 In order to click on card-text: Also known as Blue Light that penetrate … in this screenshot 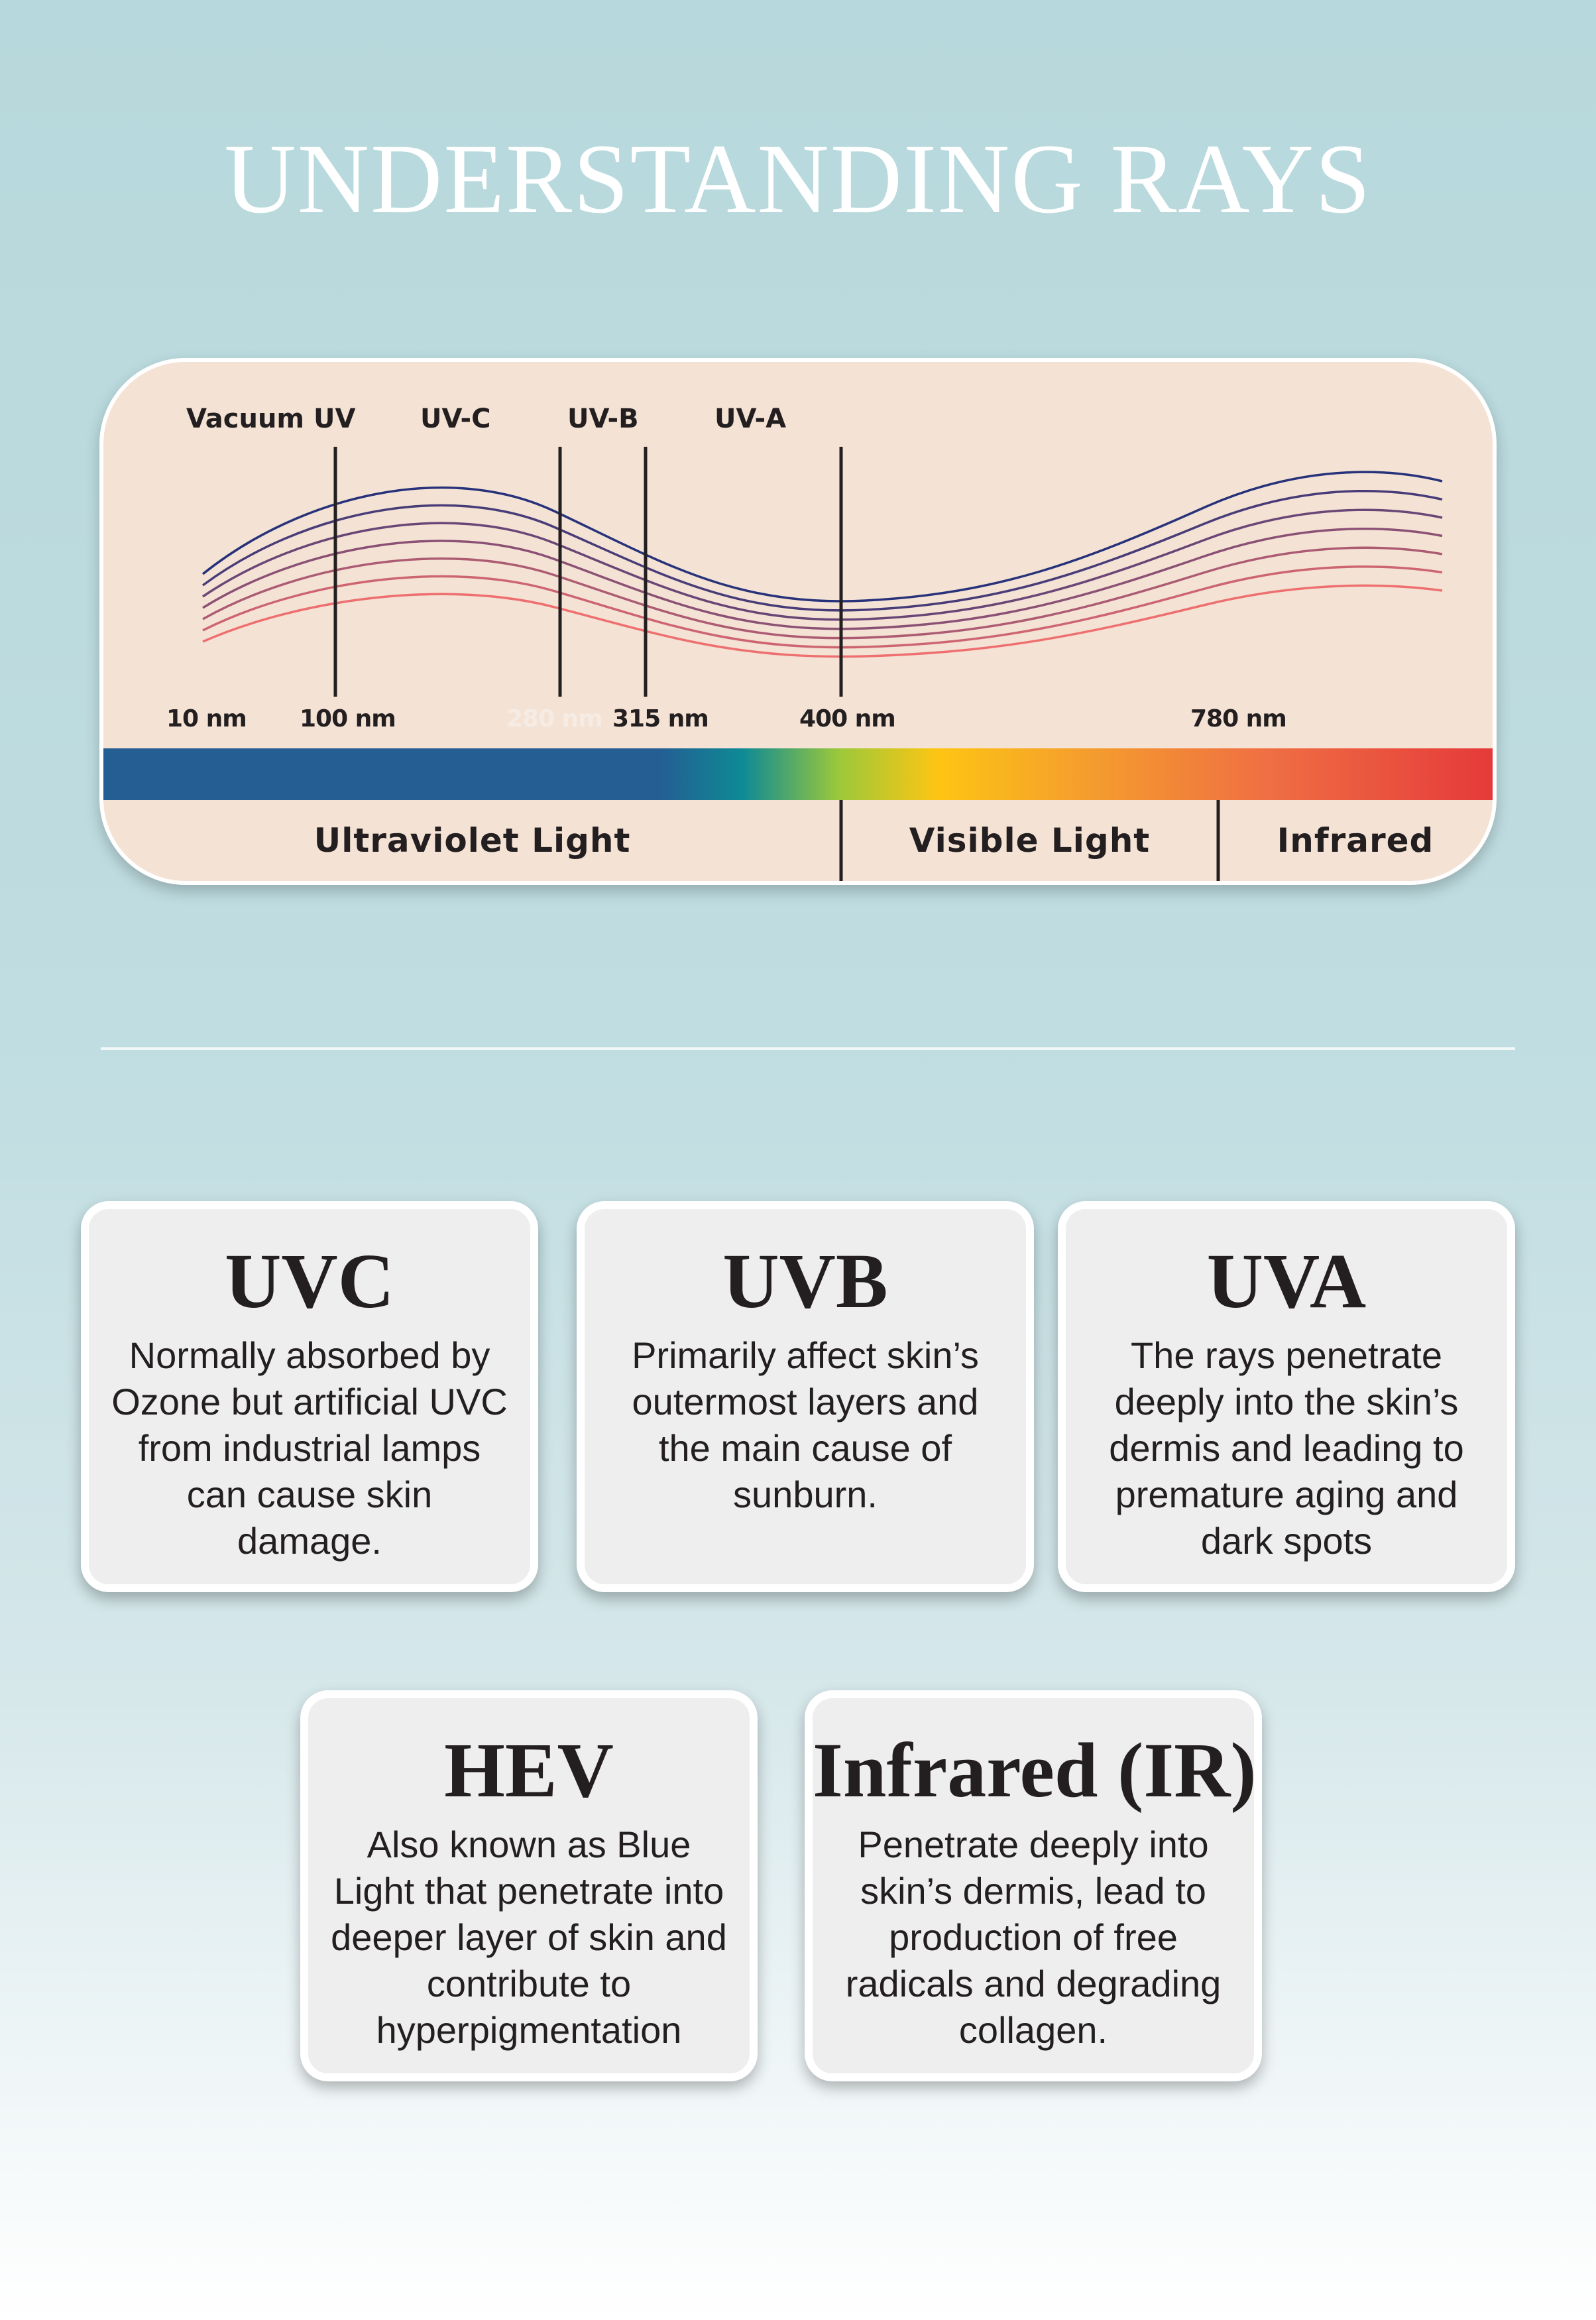, I will do `click(529, 1937)`.